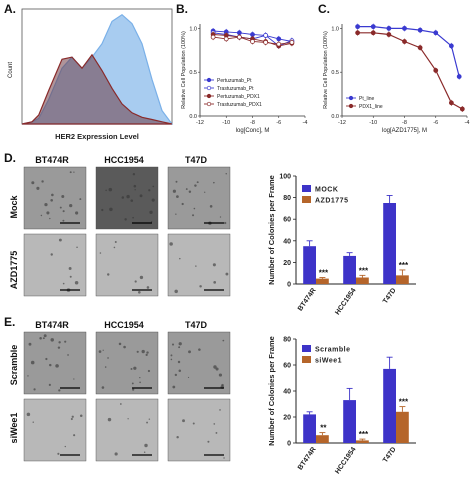 This screenshot has width=474, height=479. I want to click on x-axis-label: log[Conc], M, so click(253, 131).